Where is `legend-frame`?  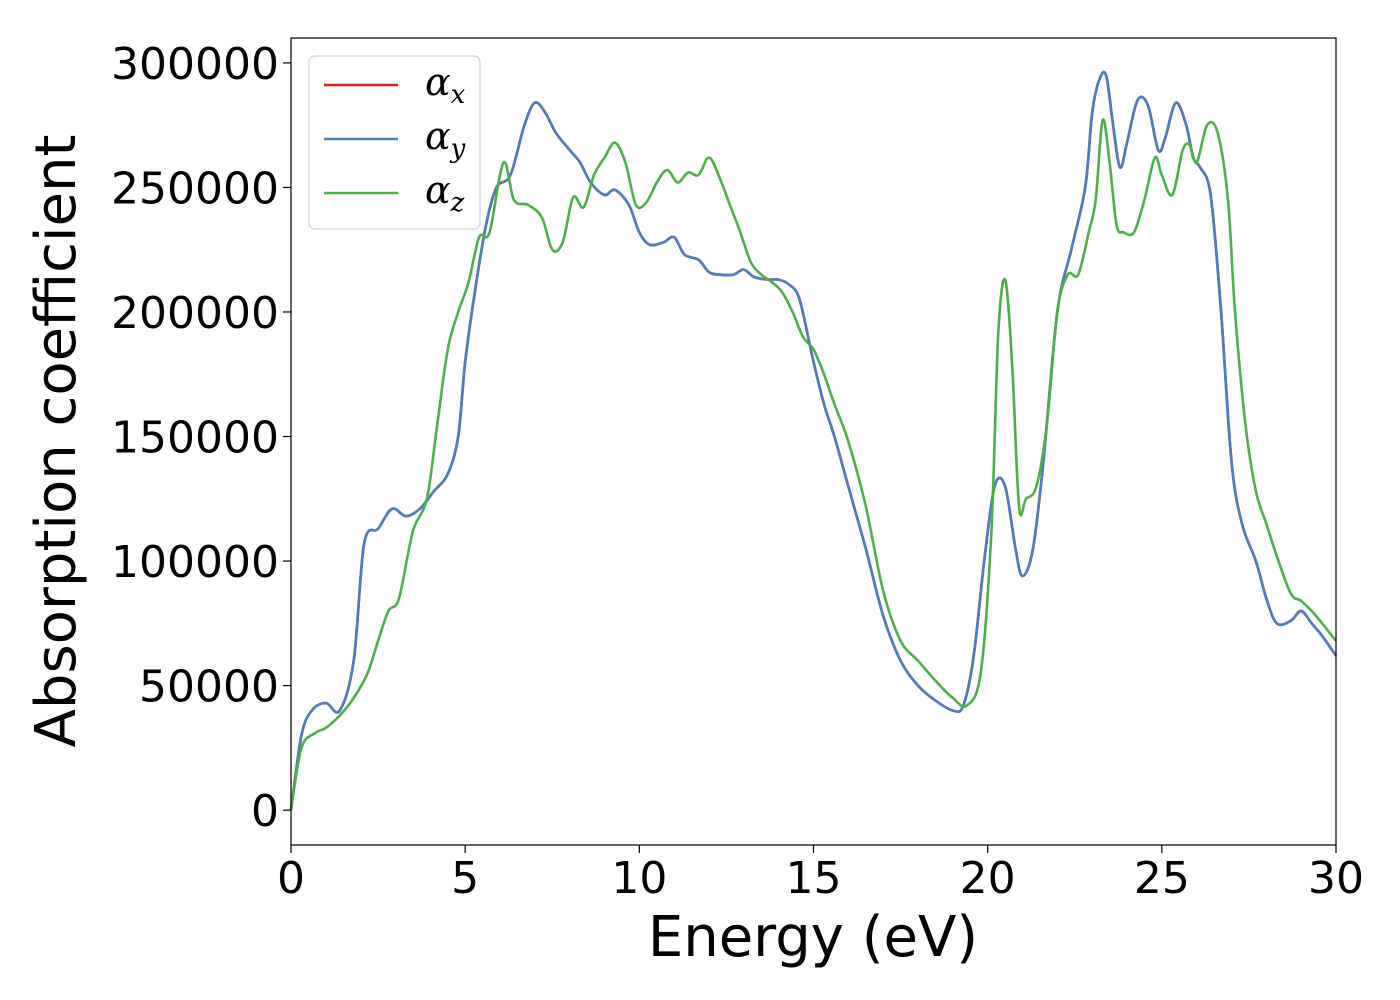 legend-frame is located at coordinates (394, 142).